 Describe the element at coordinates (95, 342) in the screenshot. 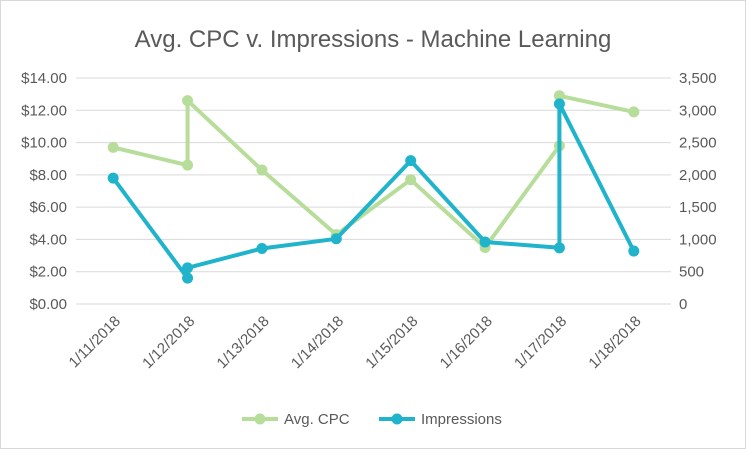

I see `x-tick-label: 1/11/2018` at that location.